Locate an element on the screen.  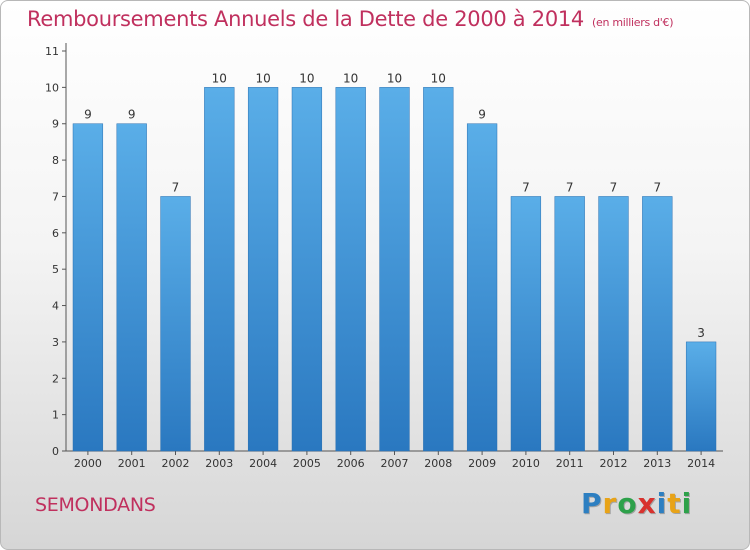
x-tick-label: 2014 is located at coordinates (701, 463).